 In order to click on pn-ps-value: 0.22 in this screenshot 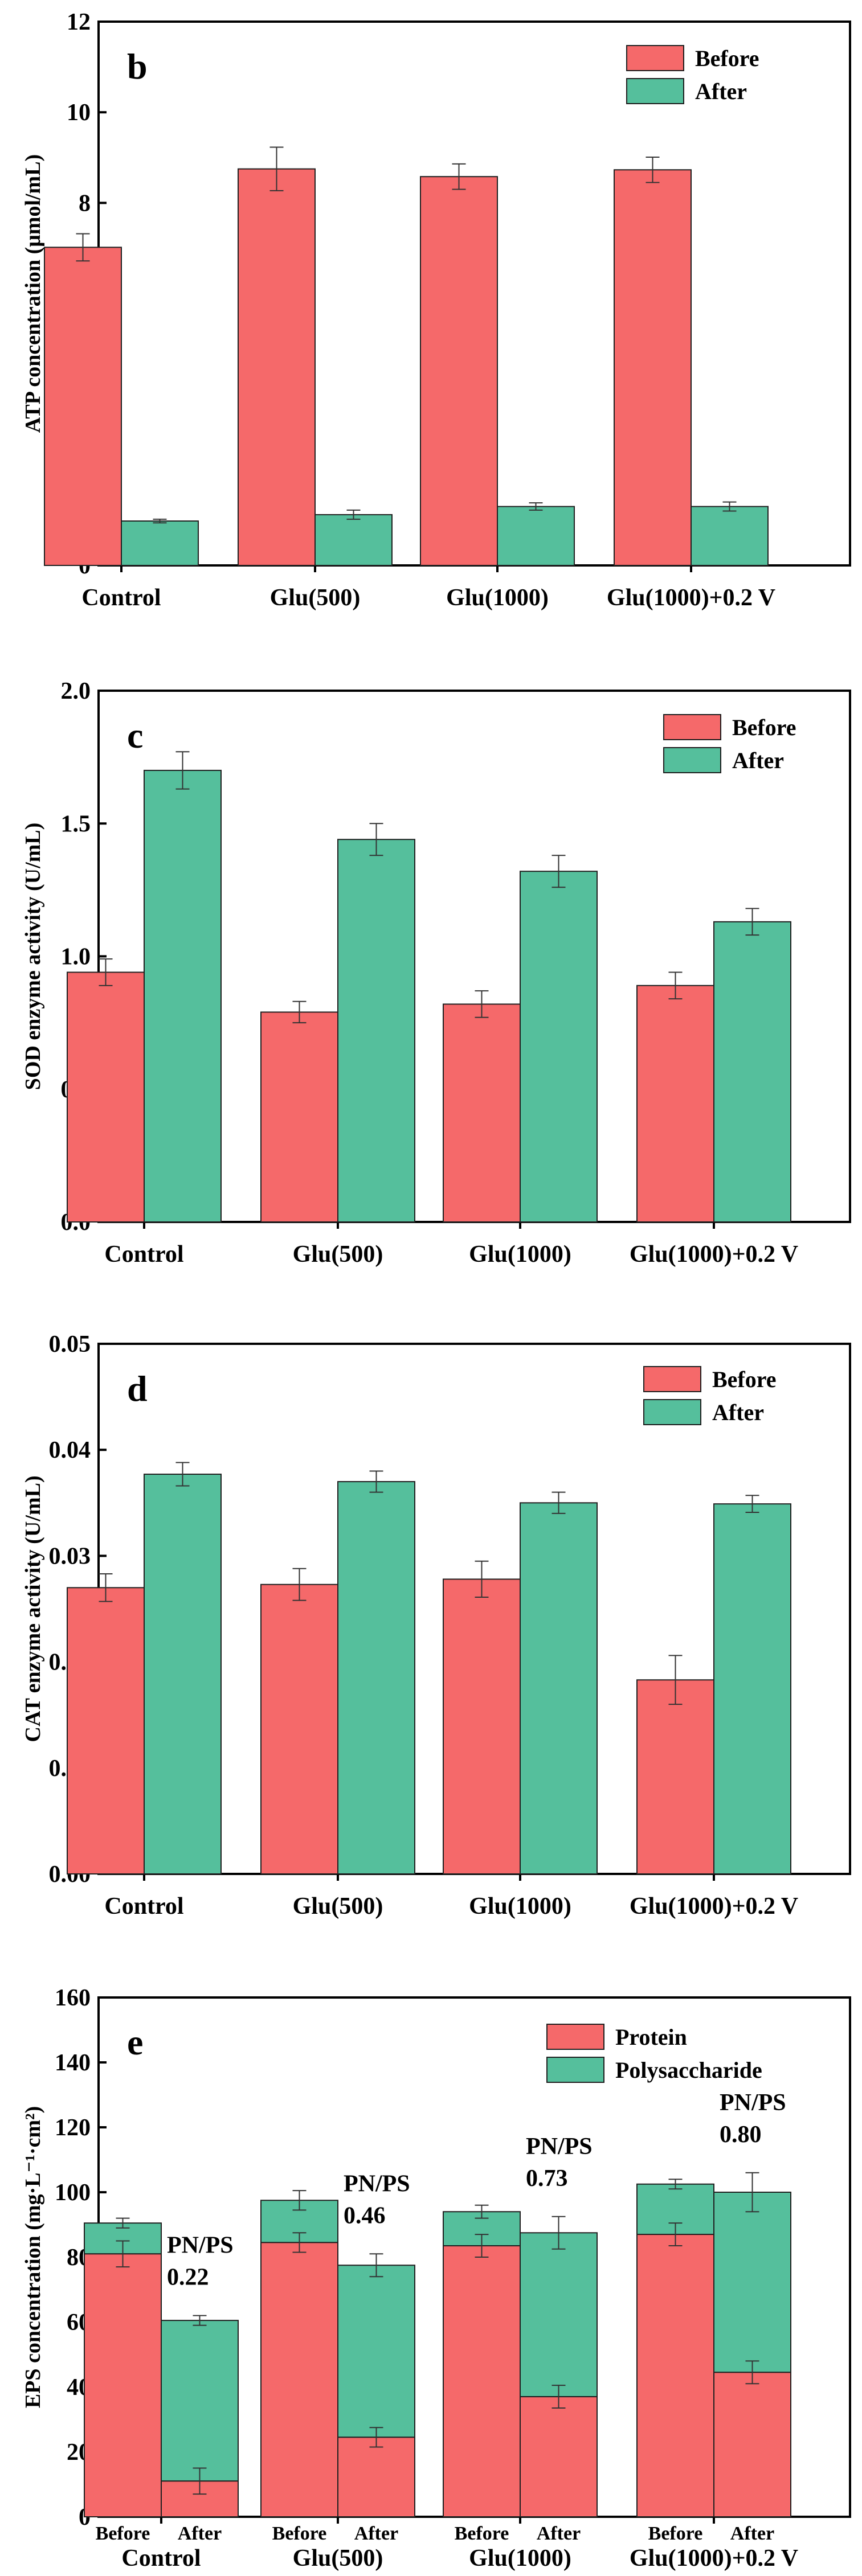, I will do `click(188, 2278)`.